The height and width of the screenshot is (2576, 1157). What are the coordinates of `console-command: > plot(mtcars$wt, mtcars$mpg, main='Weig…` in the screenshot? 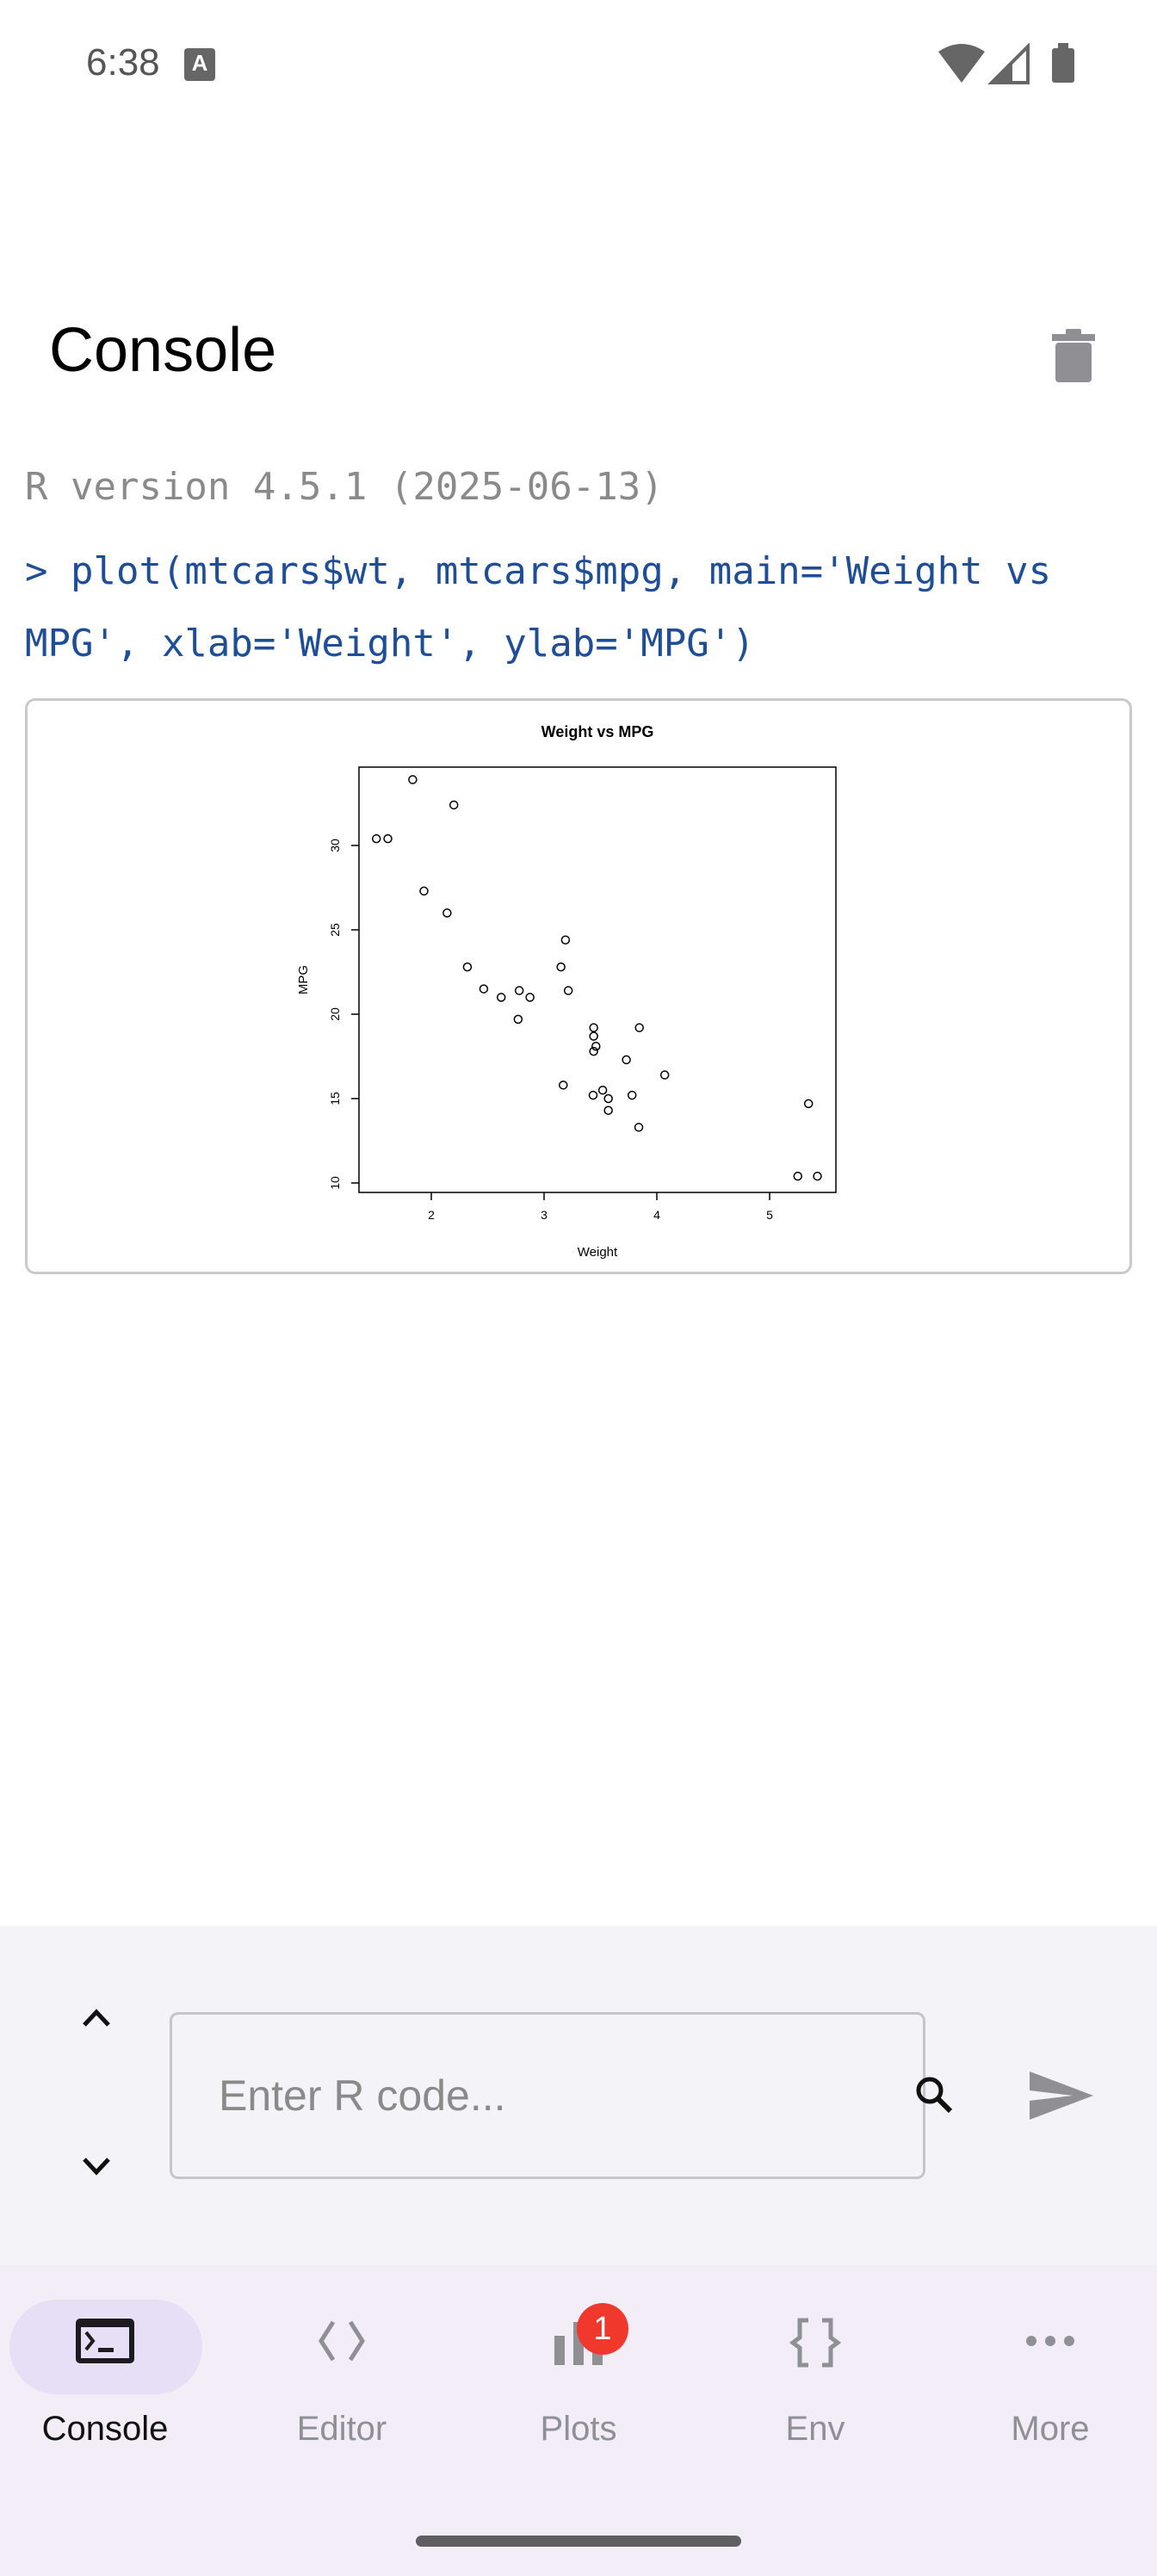 It's located at (538, 608).